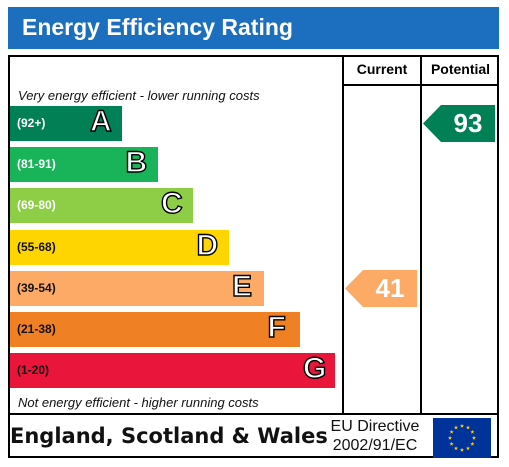  What do you see at coordinates (100, 121) in the screenshot?
I see `band-letter: A` at bounding box center [100, 121].